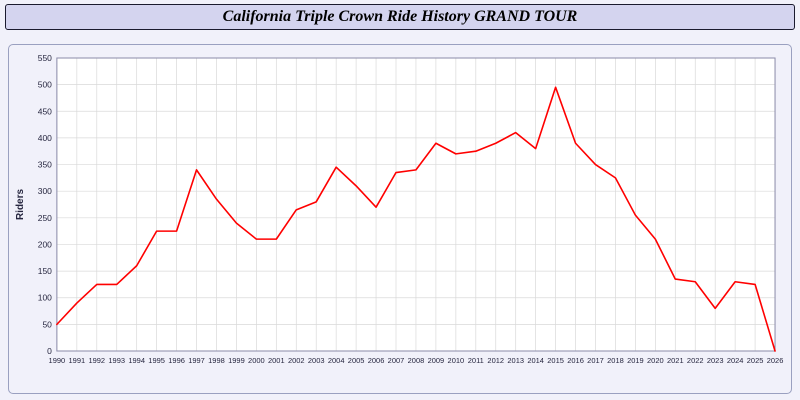 This screenshot has width=800, height=400. I want to click on x-tick-label: 2017, so click(595, 360).